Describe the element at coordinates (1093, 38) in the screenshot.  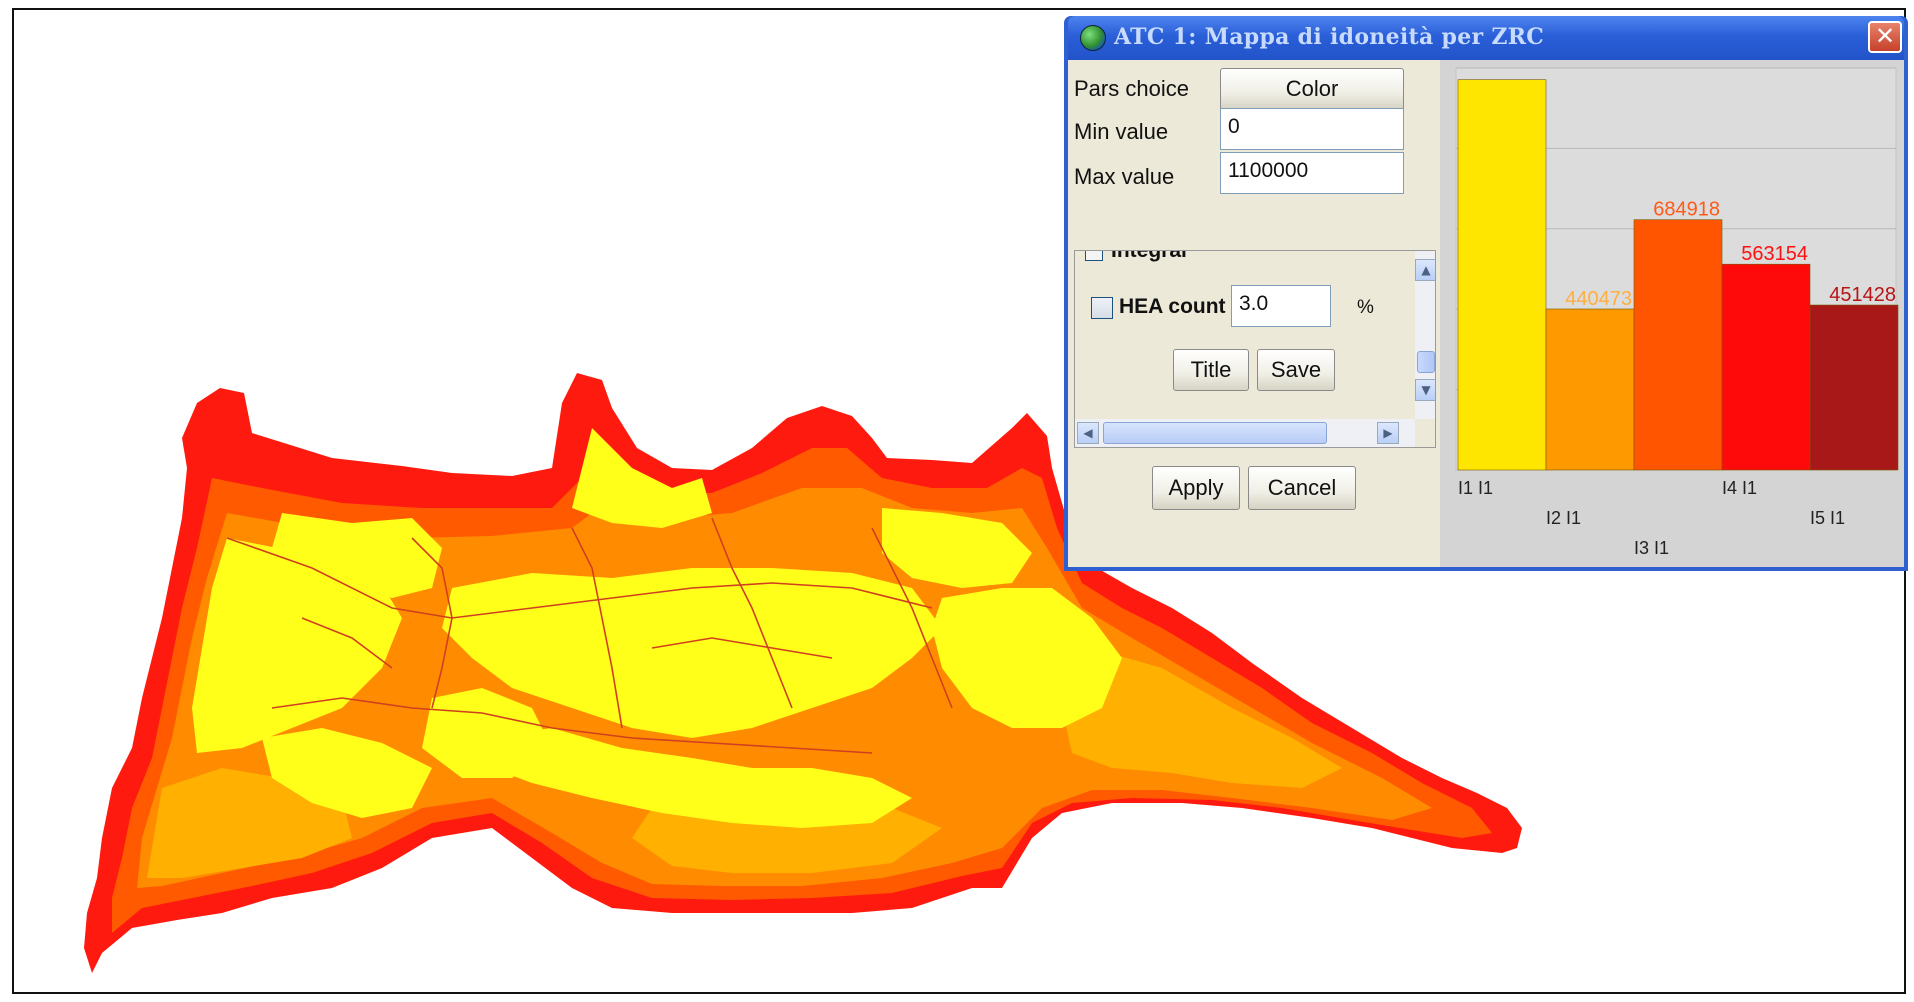
I see `app-globe-icon` at that location.